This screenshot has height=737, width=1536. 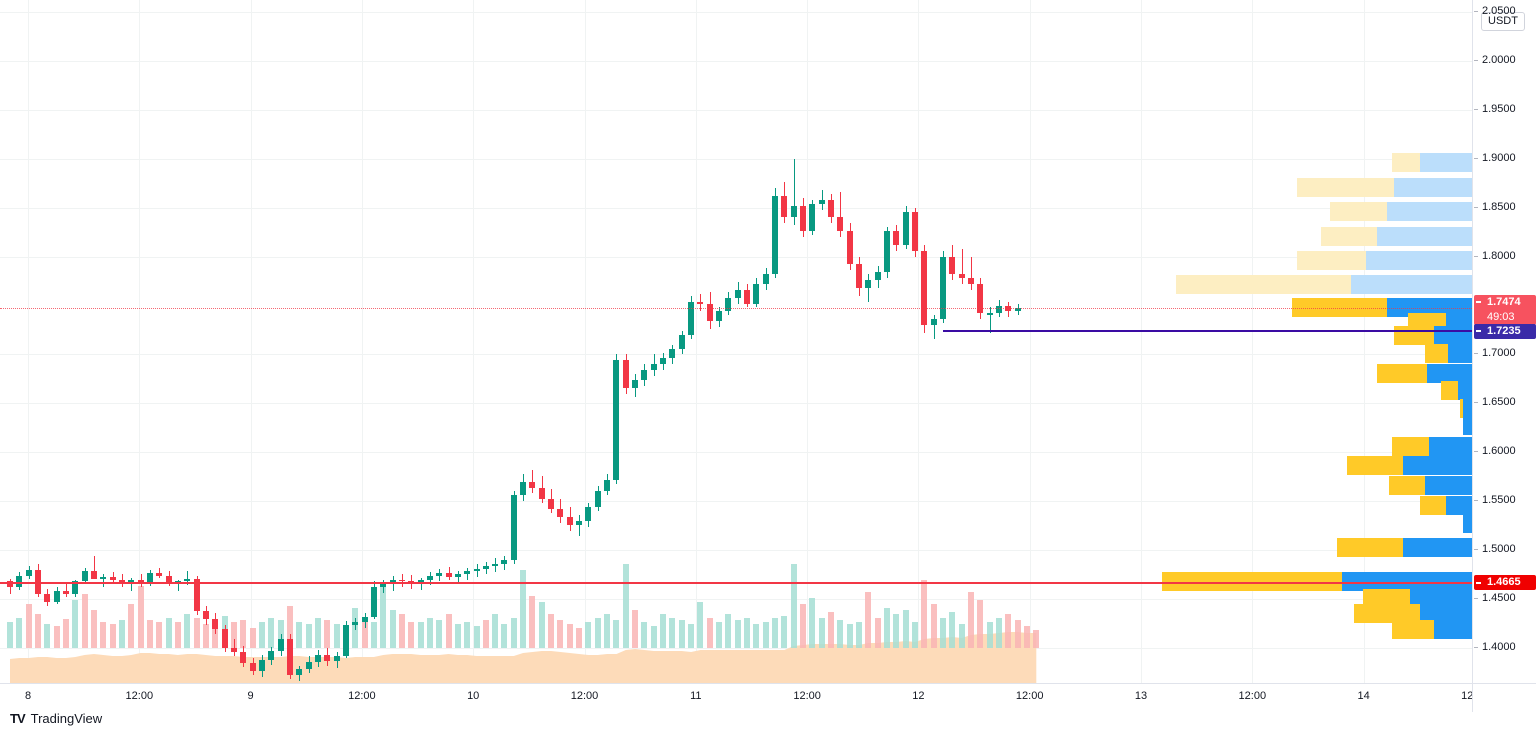 I want to click on badge-sublabel: 49:03, so click(x=1501, y=317).